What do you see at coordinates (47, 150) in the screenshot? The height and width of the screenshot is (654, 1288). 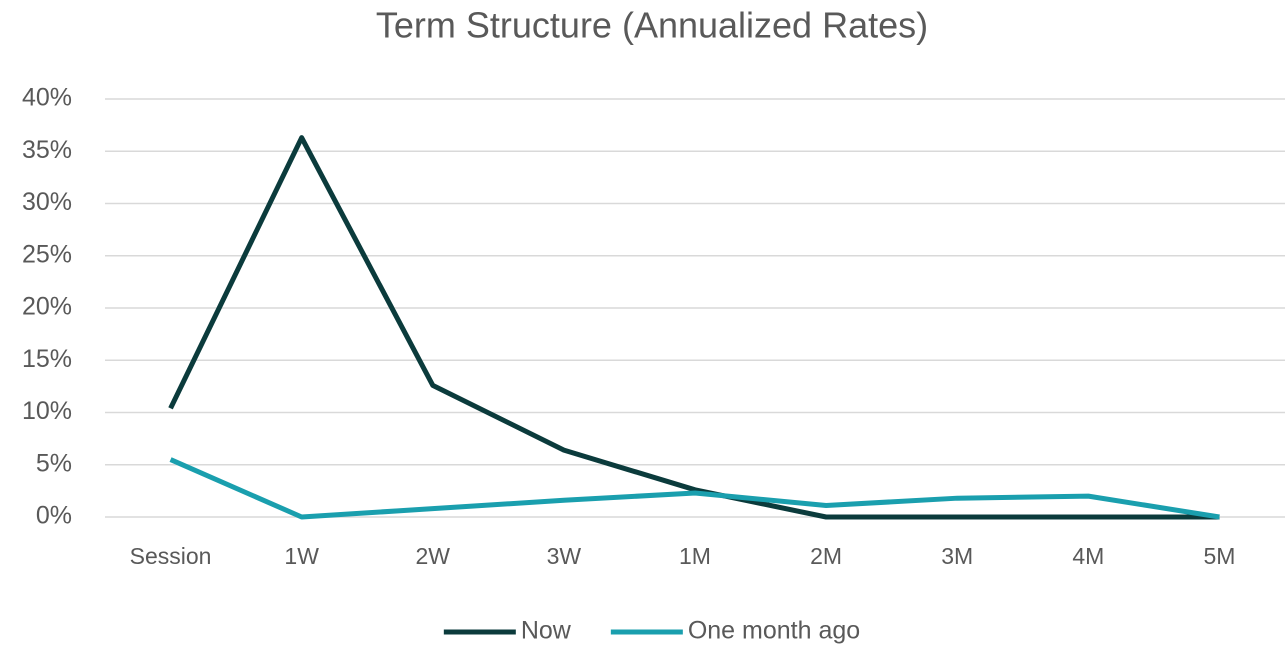 I see `y-tick-label: 35%` at bounding box center [47, 150].